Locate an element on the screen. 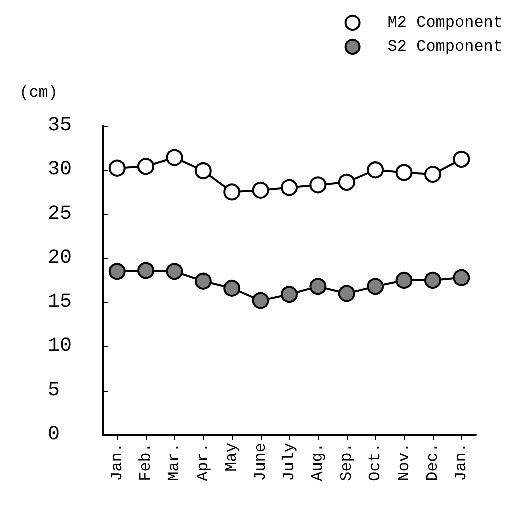 This screenshot has width=524, height=523. y-tick-label: 5 is located at coordinates (54, 390).